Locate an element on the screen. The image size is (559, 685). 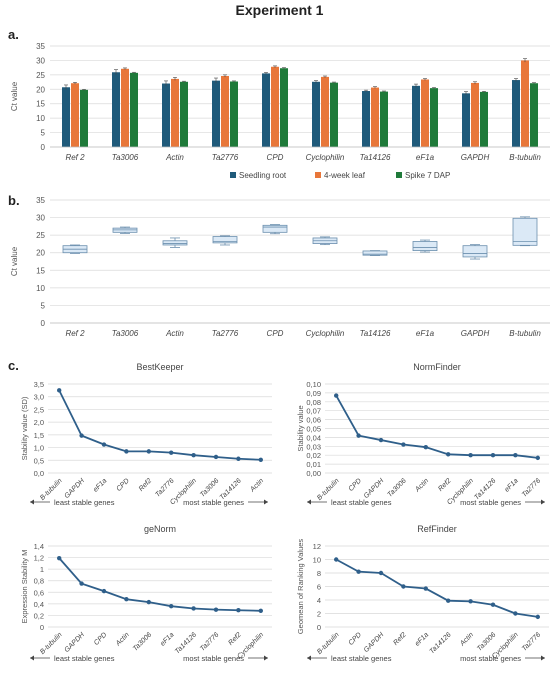
a-ytick-label: 25 is located at coordinates (40, 75).